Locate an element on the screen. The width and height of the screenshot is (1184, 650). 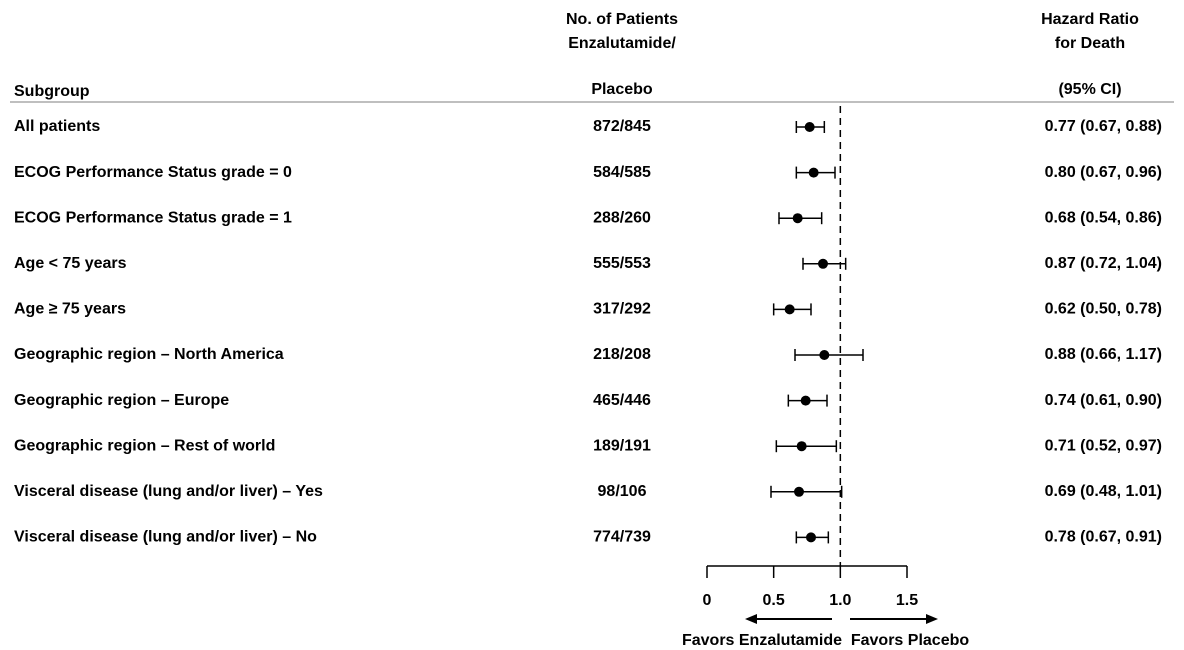
subgroup-label: Age < 75 years is located at coordinates (70, 263).